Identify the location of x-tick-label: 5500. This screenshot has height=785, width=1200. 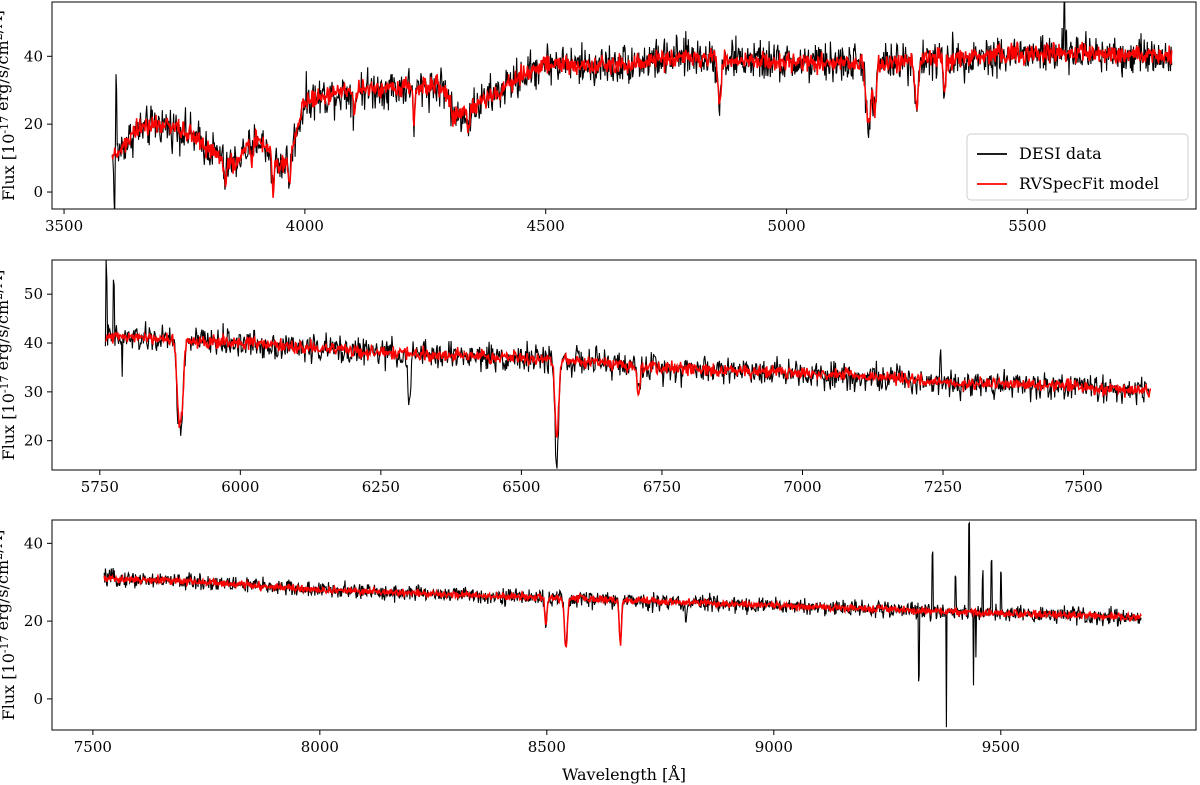
(1027, 226).